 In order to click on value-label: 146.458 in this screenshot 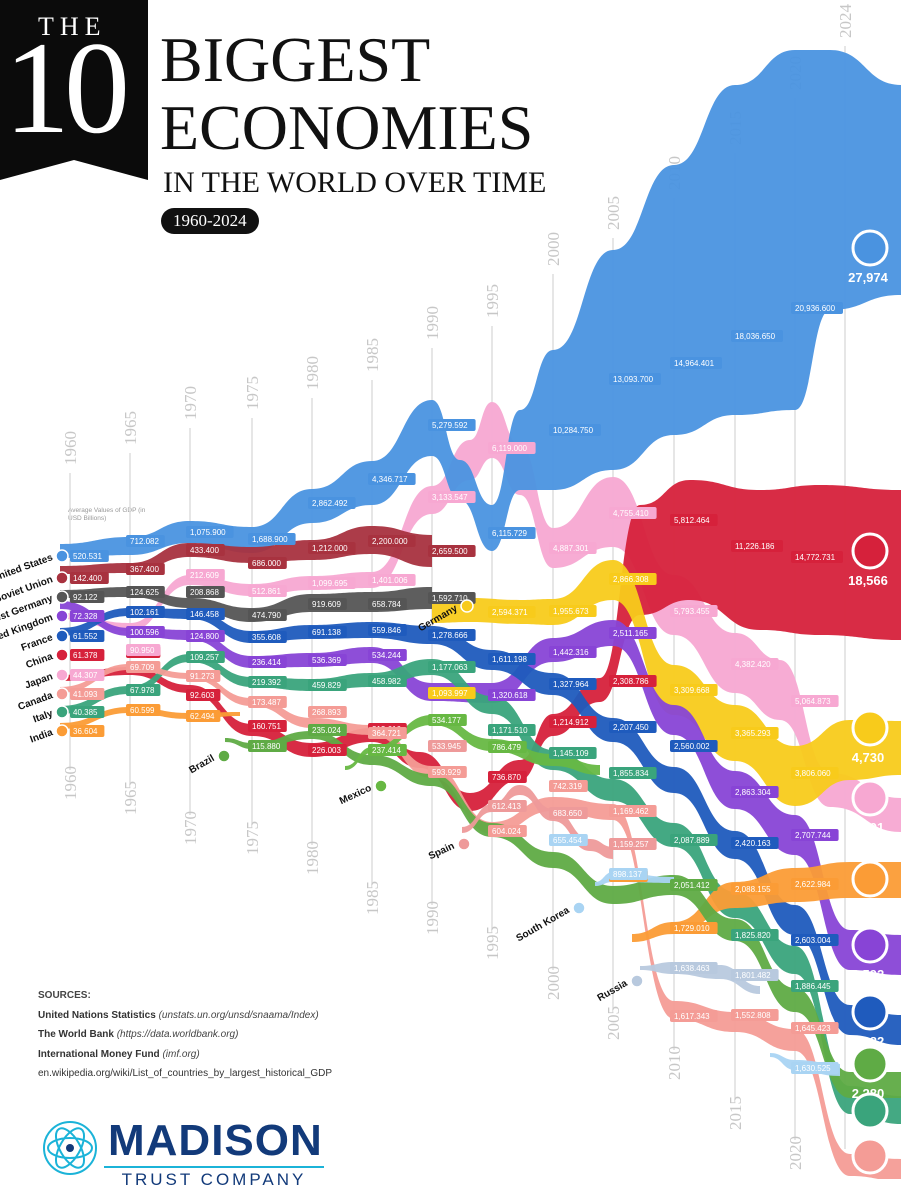, I will do `click(204, 614)`.